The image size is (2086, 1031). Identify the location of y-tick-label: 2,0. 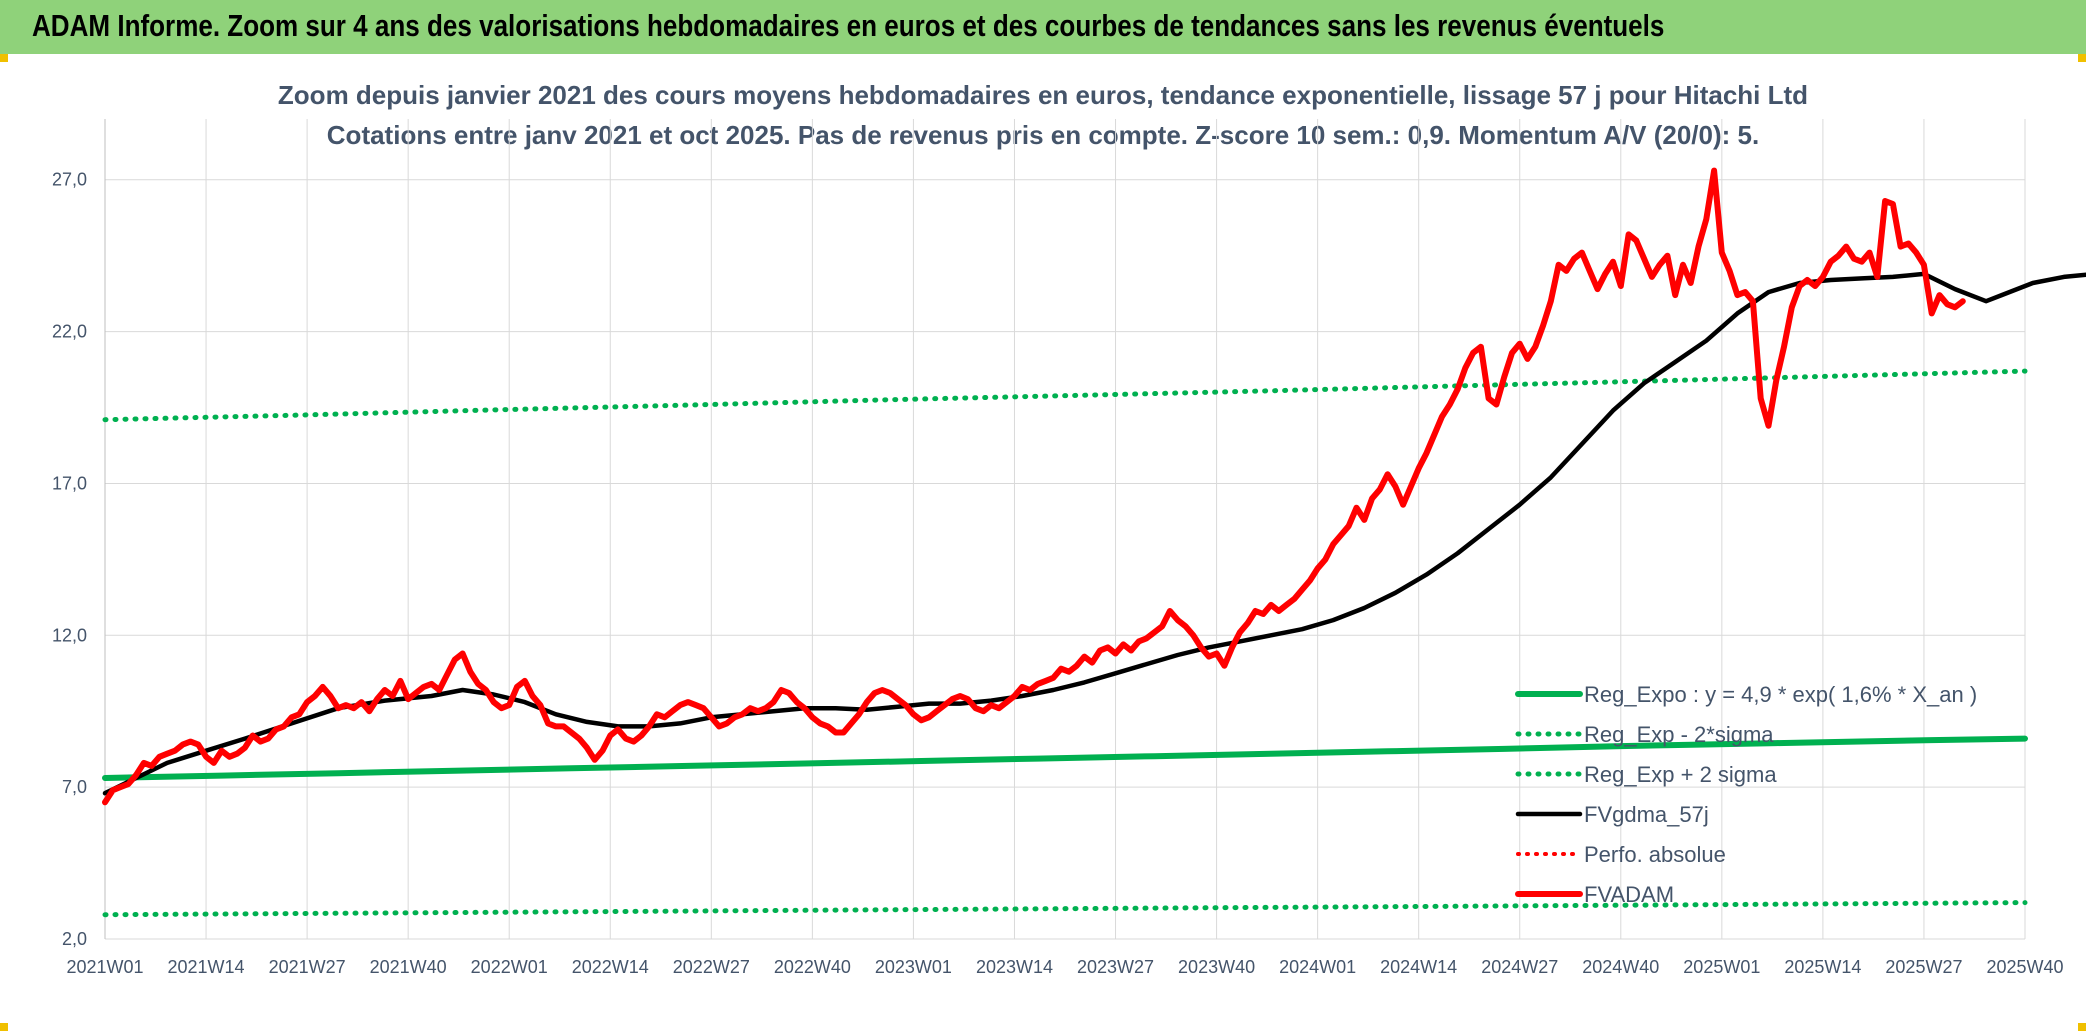
(74, 939).